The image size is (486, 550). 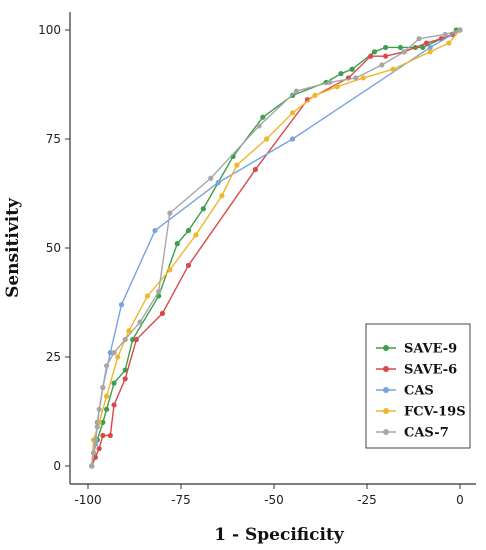 What do you see at coordinates (53, 248) in the screenshot?
I see `y-tick-label: 50` at bounding box center [53, 248].